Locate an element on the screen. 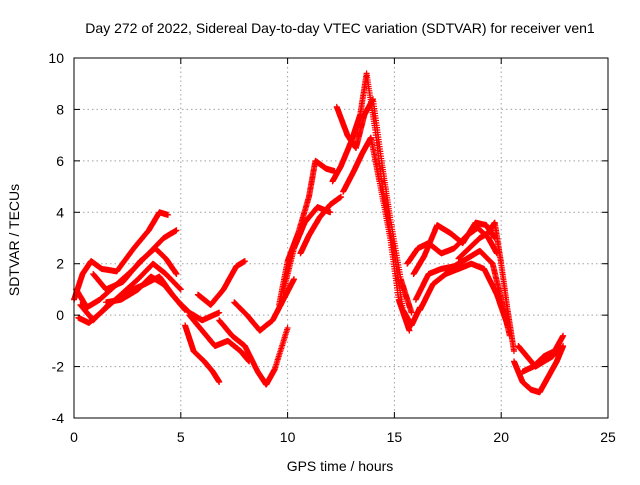  x-tick-label: 15 is located at coordinates (395, 437).